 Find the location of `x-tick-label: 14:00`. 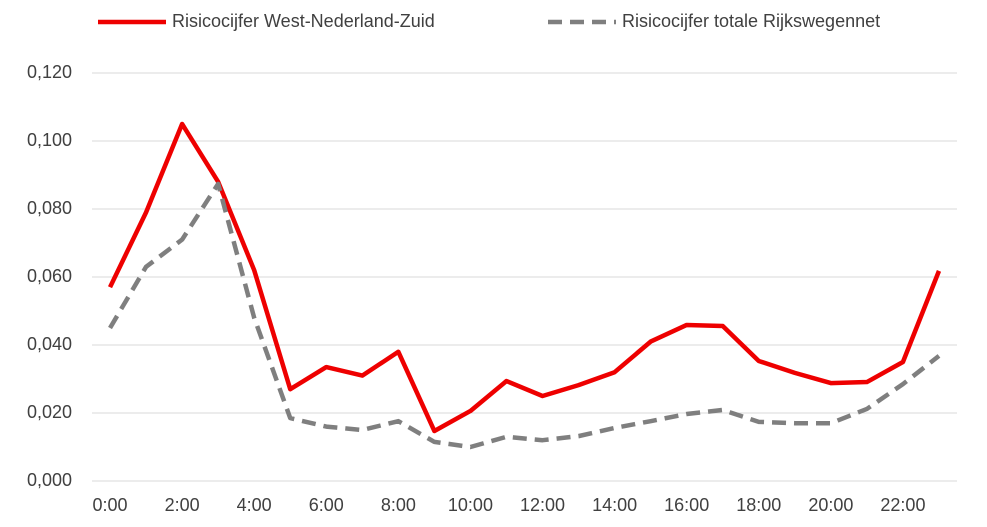

x-tick-label: 14:00 is located at coordinates (614, 505).